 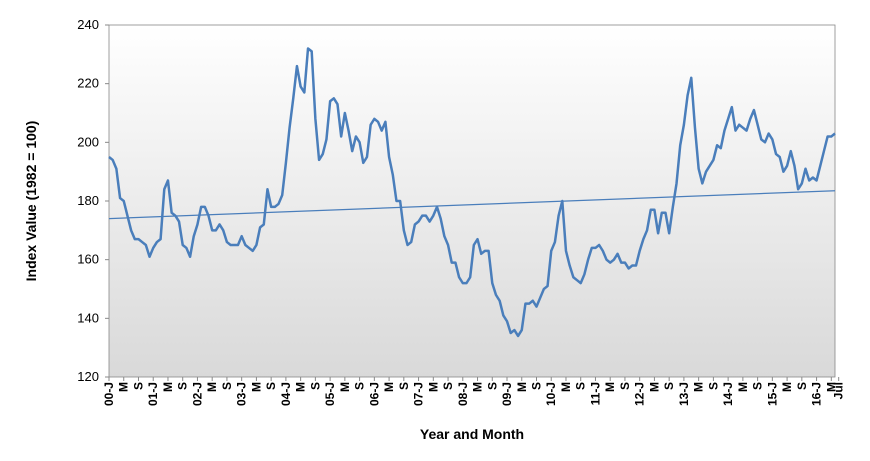 I want to click on y-tick-label: 220, so click(x=88, y=83).